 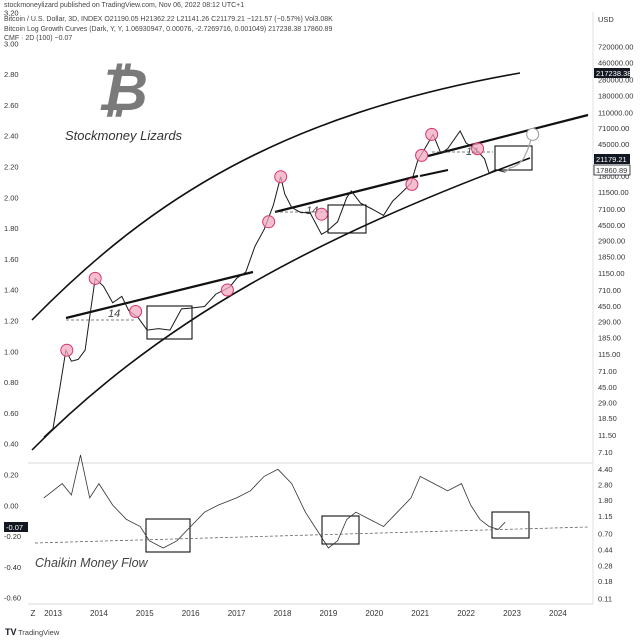 I want to click on price-badge-lower: 17860.89, so click(x=611, y=170).